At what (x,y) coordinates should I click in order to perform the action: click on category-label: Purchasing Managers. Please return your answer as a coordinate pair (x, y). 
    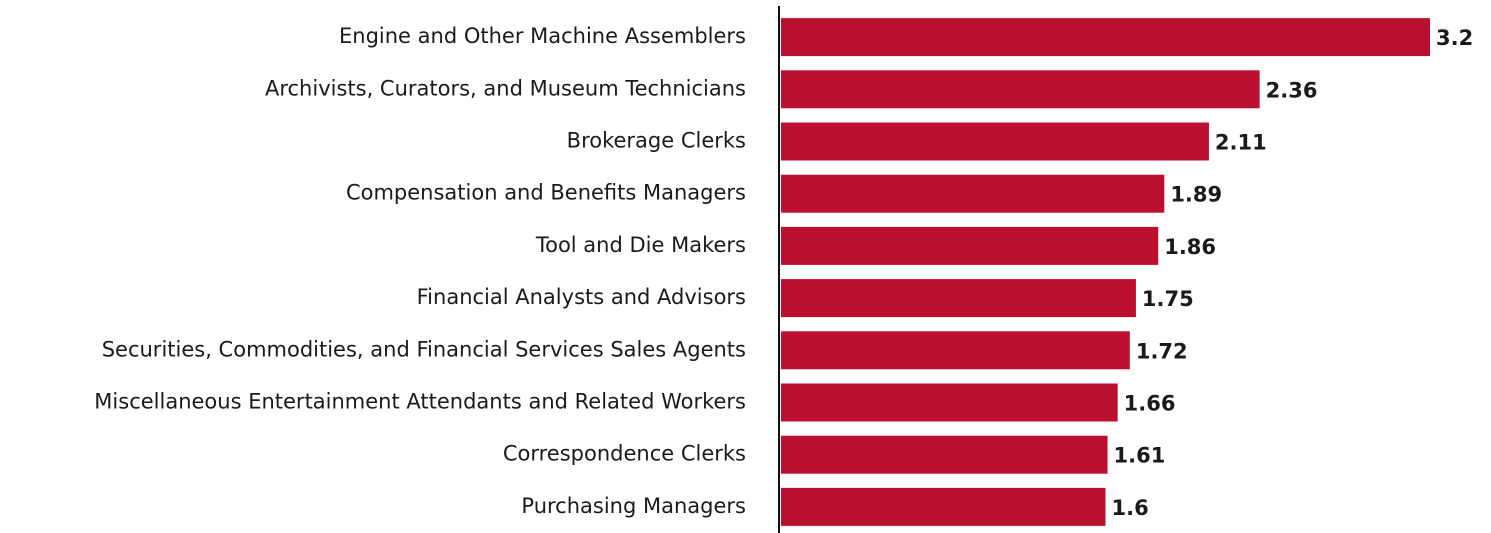
    Looking at the image, I should click on (633, 506).